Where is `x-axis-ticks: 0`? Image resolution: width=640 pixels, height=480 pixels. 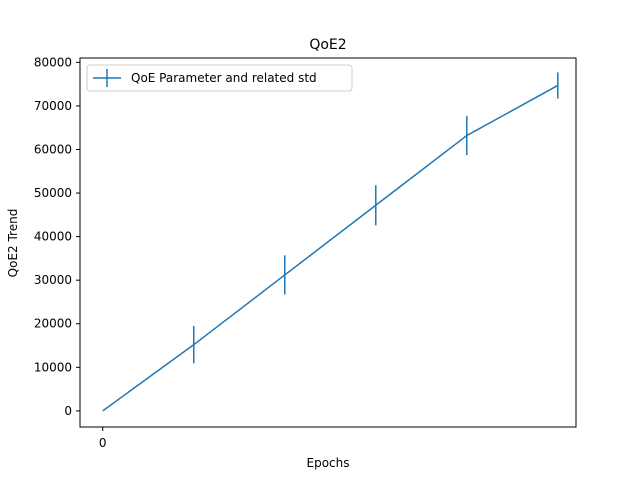
x-axis-ticks: 0 is located at coordinates (103, 438).